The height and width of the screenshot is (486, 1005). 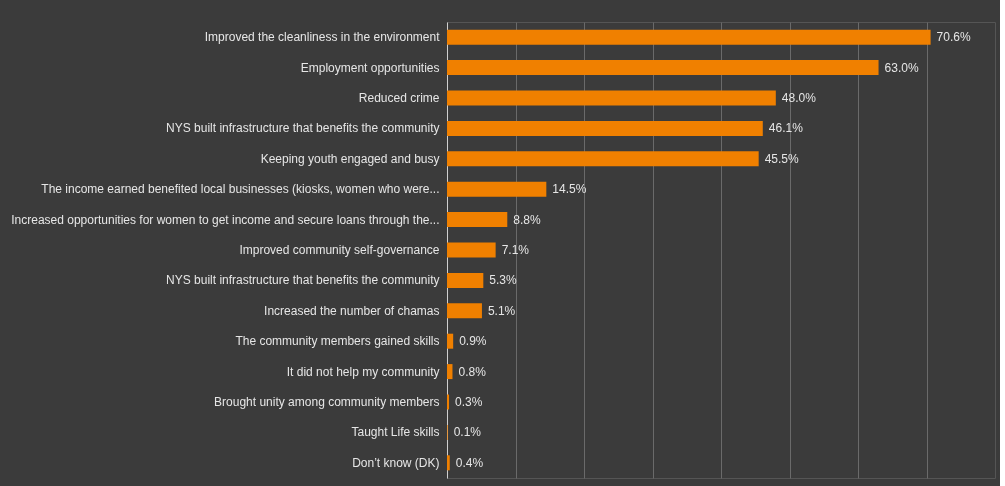 I want to click on y-tick-label: Reduced crime, so click(x=399, y=98).